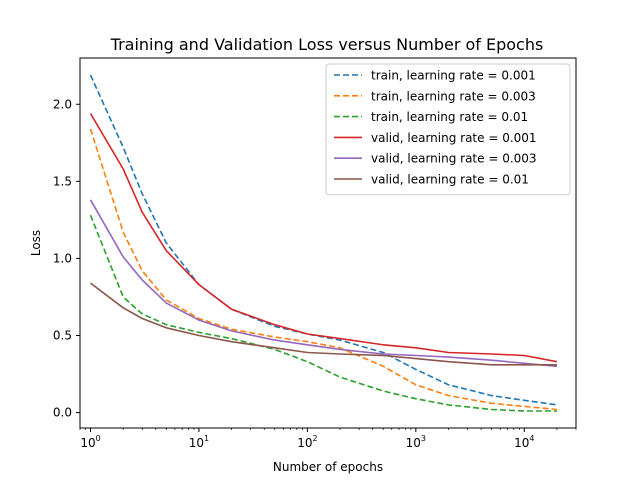 This screenshot has height=480, width=640. Describe the element at coordinates (62, 413) in the screenshot. I see `y-tick-label: 0.0` at that location.